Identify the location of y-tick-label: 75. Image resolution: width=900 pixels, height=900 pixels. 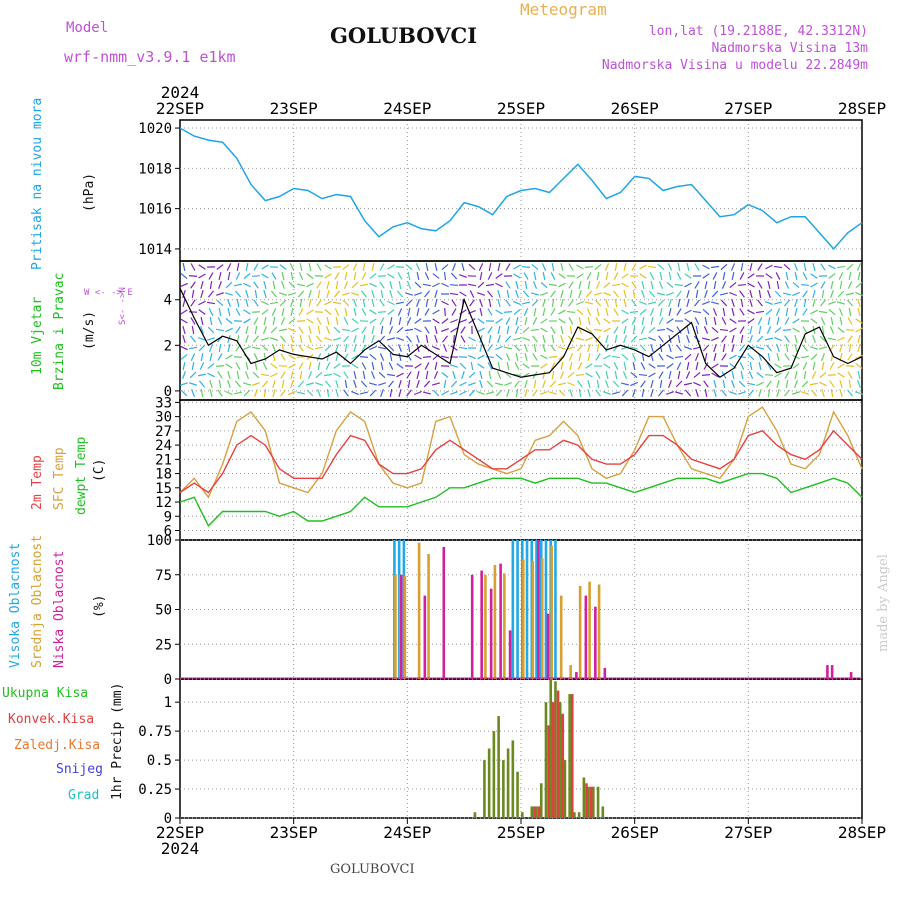
(163, 576).